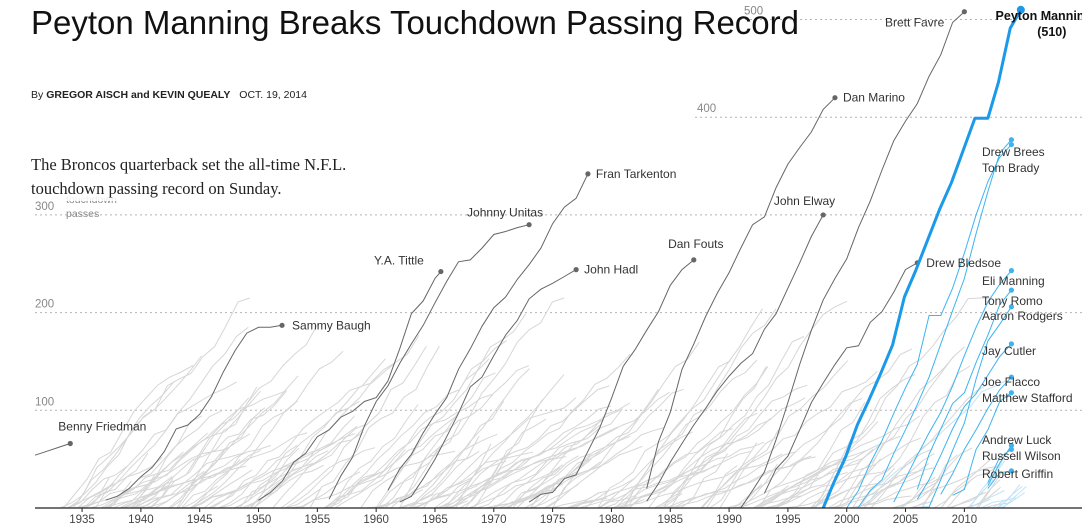 The image size is (1082, 532). Describe the element at coordinates (138, 95) in the screenshot. I see `byline-authors: GREGOR AISCH and KEVIN QUEALY` at that location.